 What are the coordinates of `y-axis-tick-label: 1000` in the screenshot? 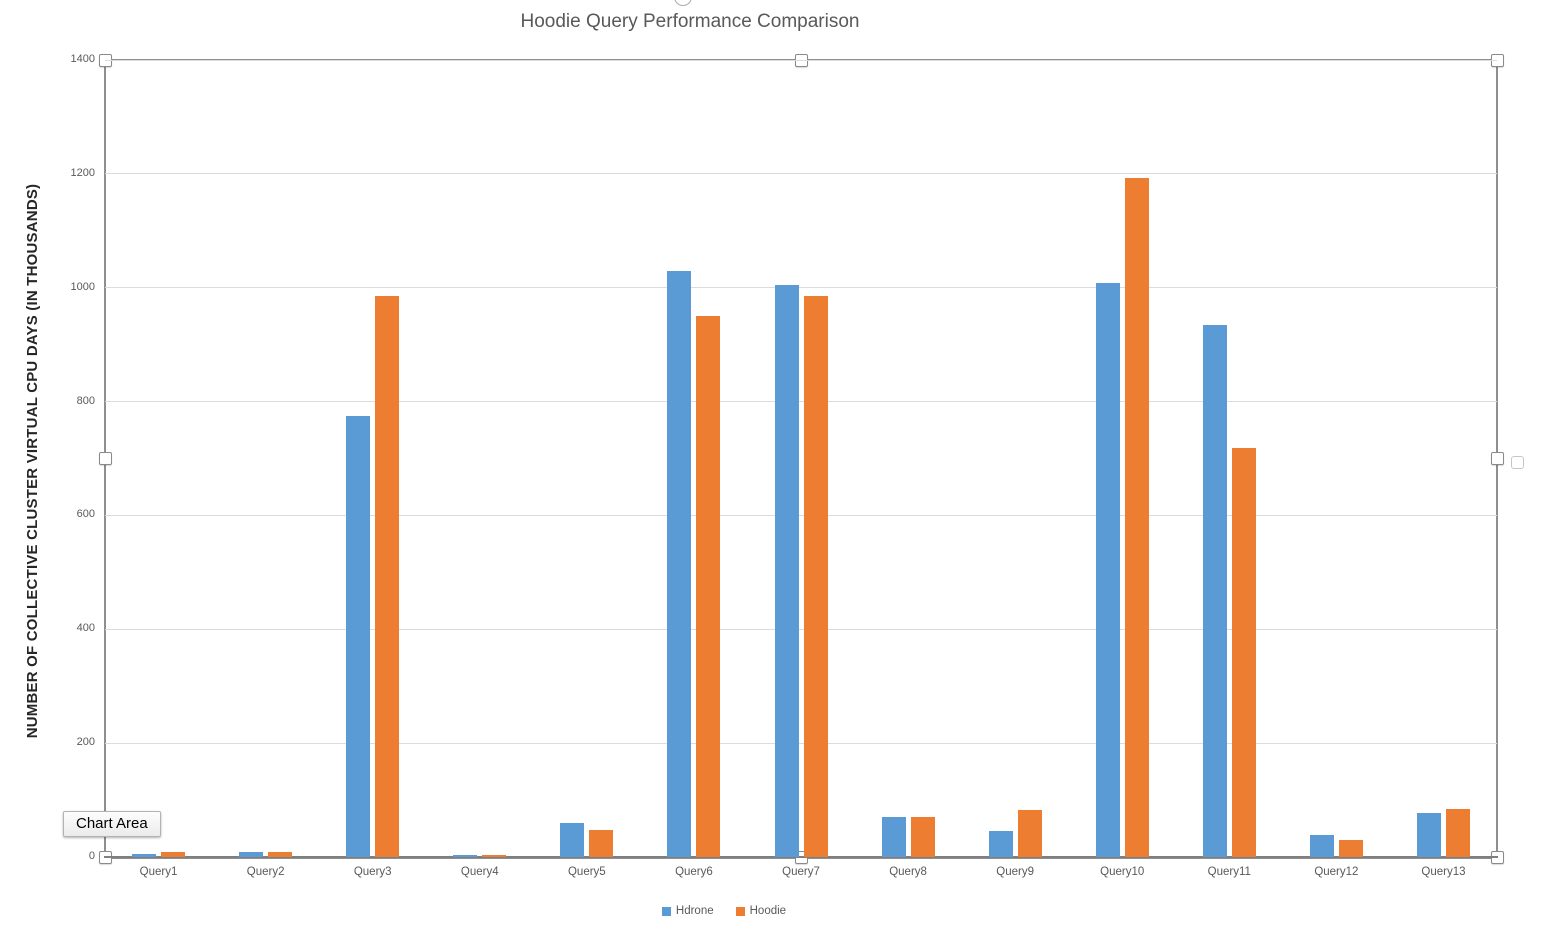 It's located at (82, 286).